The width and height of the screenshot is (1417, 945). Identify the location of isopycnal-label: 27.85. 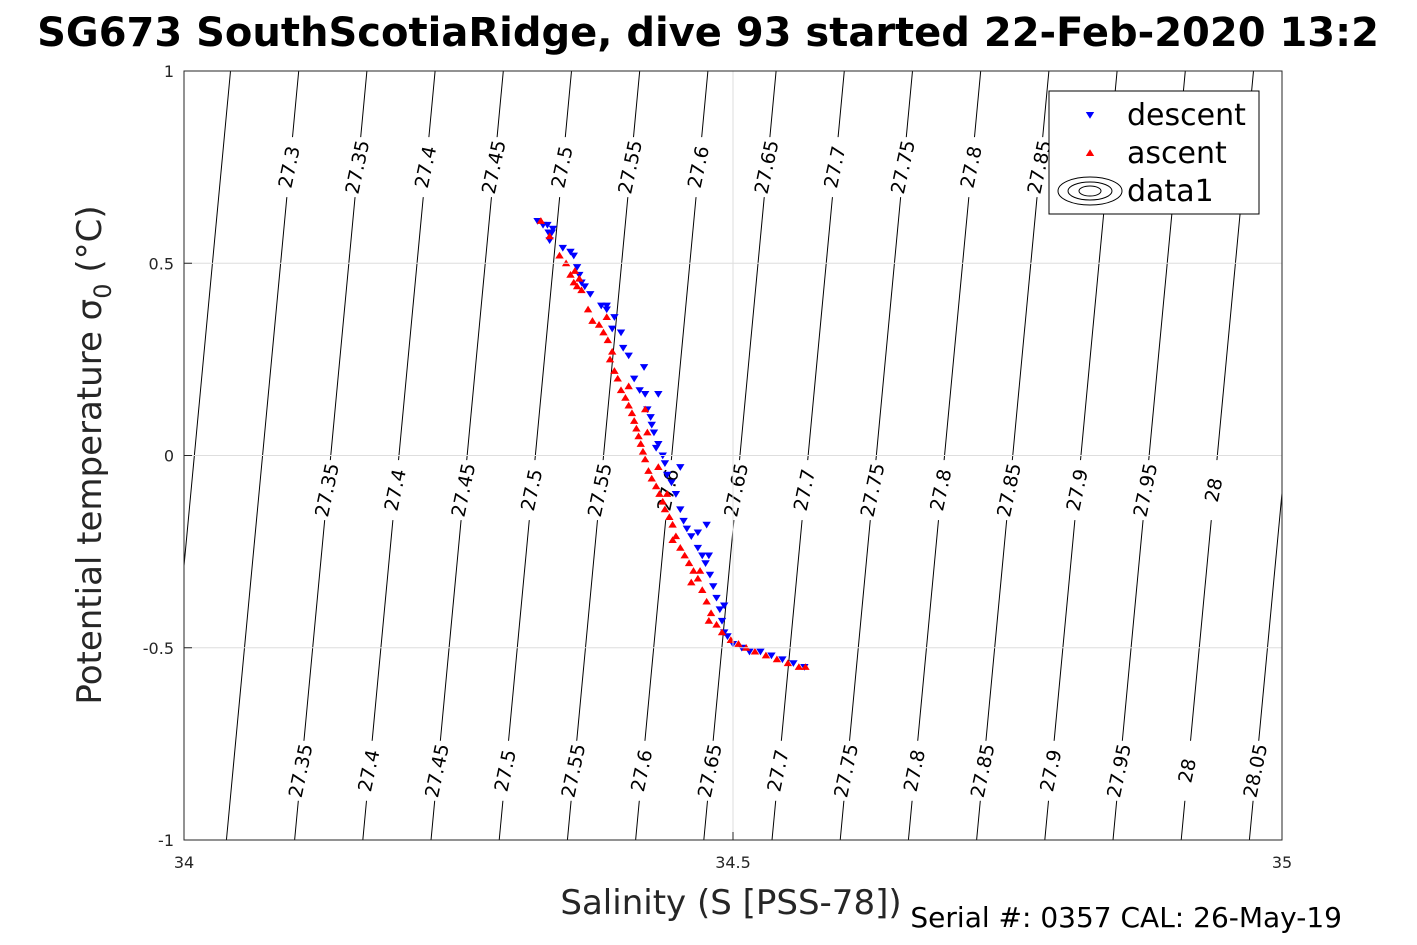
(983, 771).